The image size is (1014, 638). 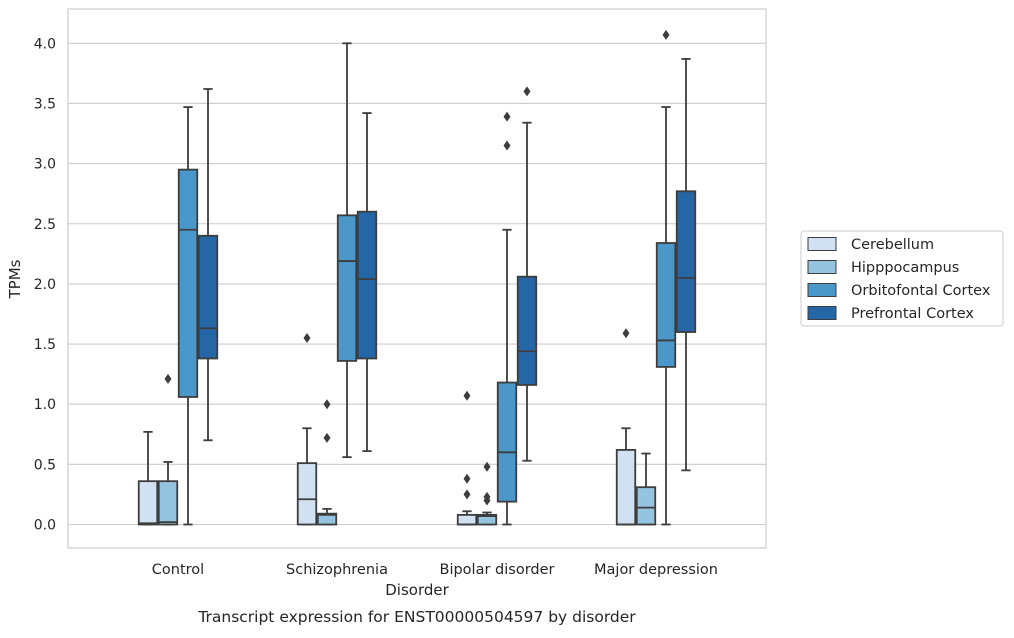 What do you see at coordinates (905, 268) in the screenshot?
I see `legend-label: Hipppocampus` at bounding box center [905, 268].